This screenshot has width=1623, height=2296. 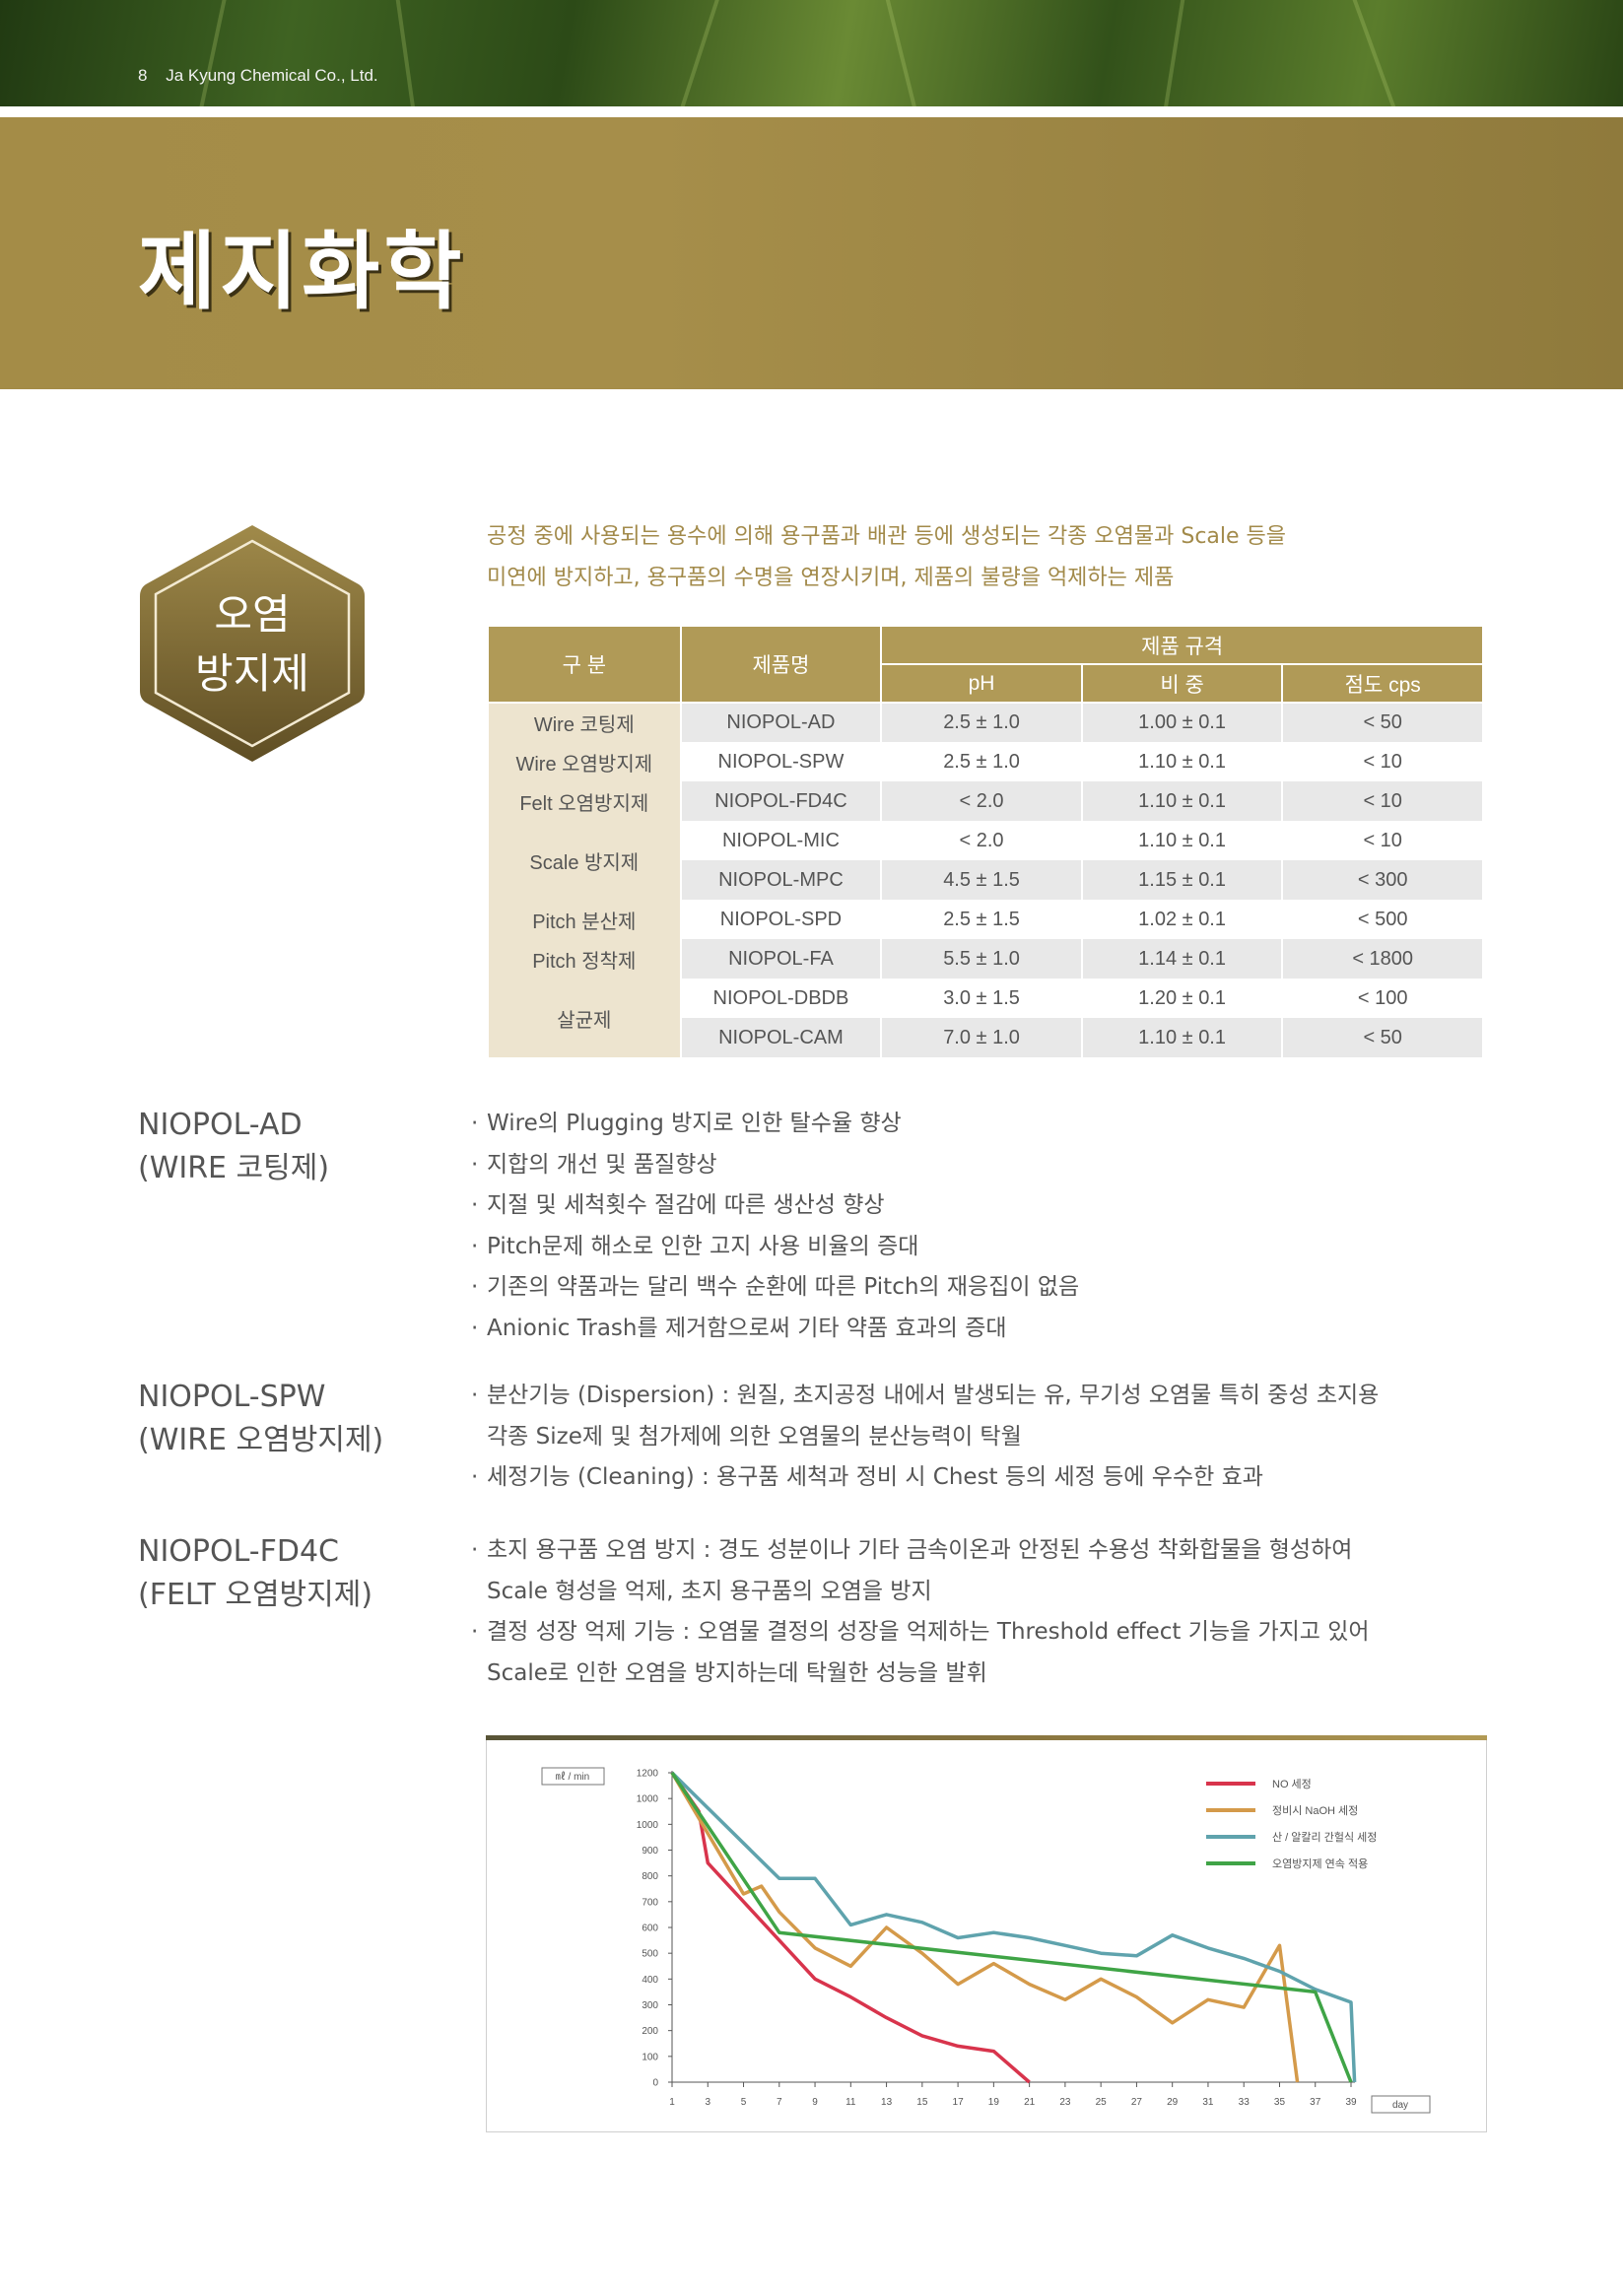 I want to click on table-row: Felt 오염방지제 NIOPOL-FD4C < 2.0 1.10 ± 0.1 < 10, so click(x=985, y=801).